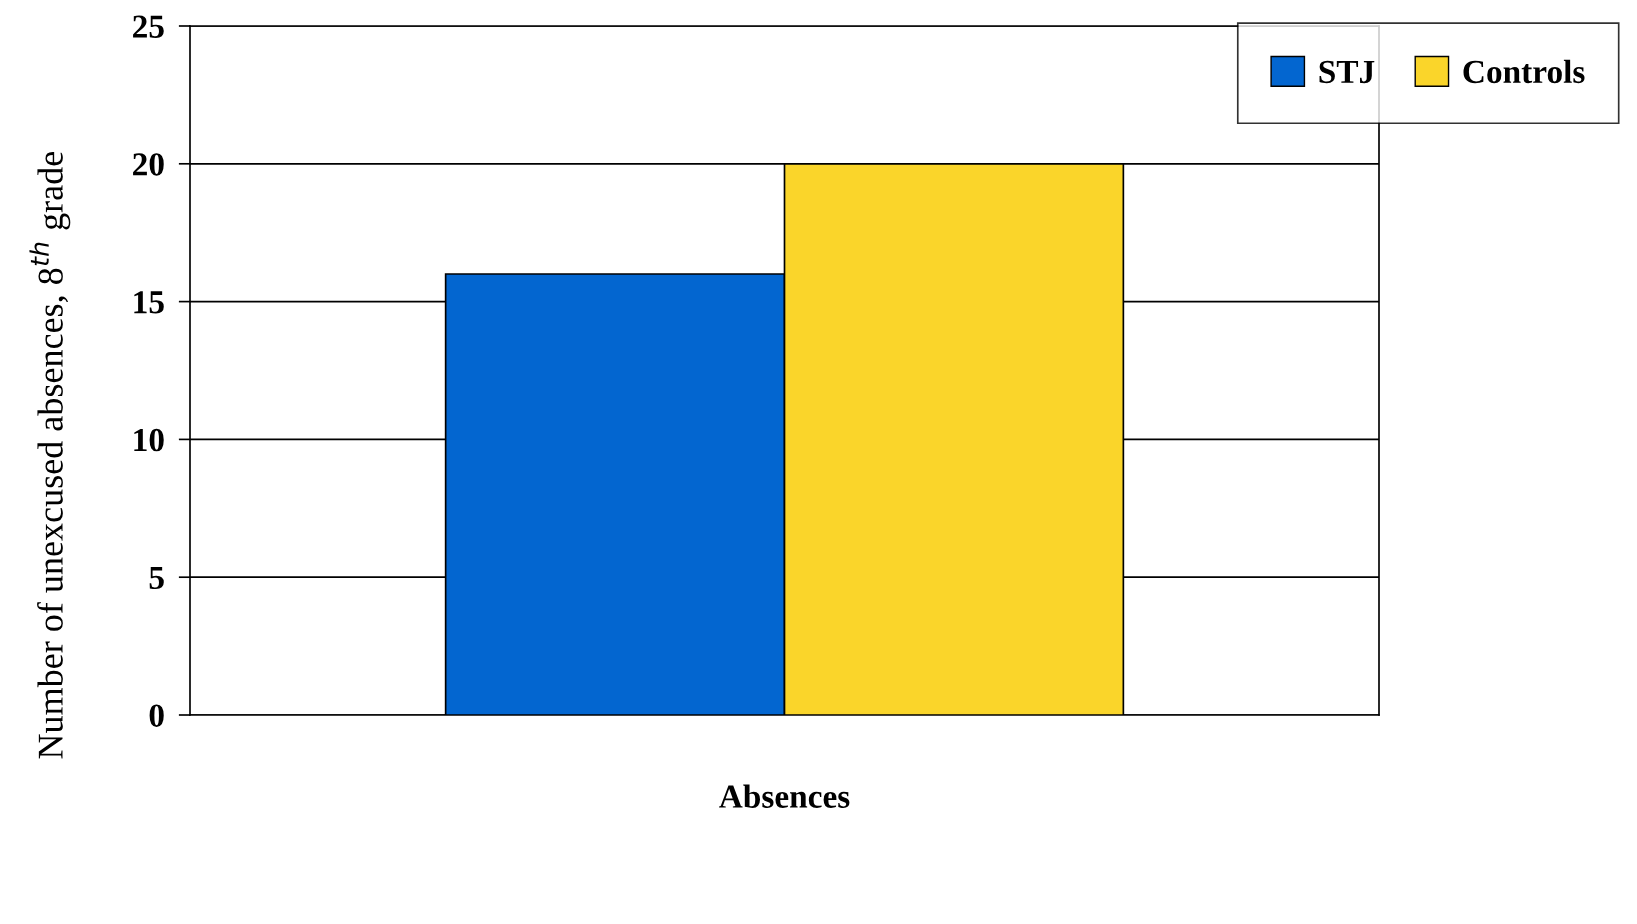  Describe the element at coordinates (156, 578) in the screenshot. I see `y-tick-label: 5` at that location.